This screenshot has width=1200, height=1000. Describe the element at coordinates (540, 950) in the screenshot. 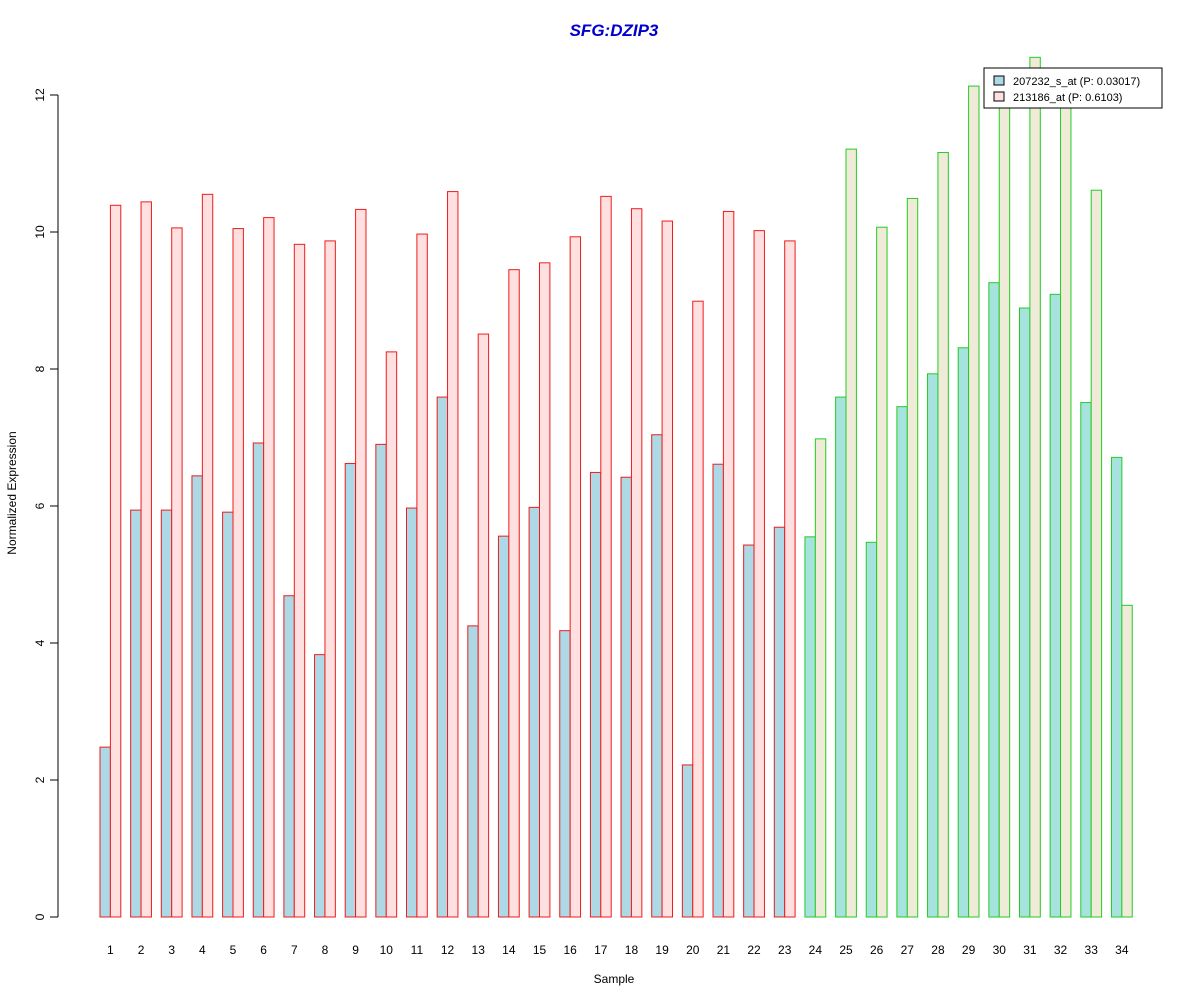

I see `x-tick-label: 15` at that location.